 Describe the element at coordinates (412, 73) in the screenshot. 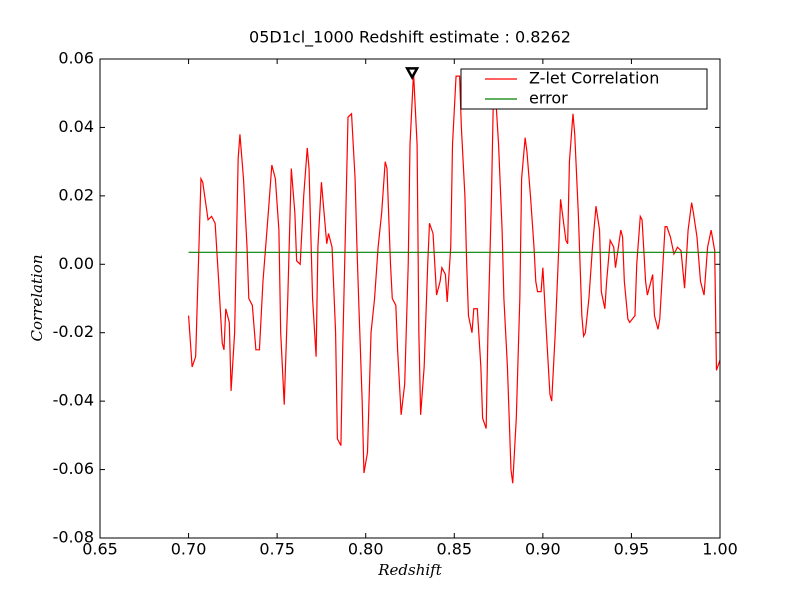

I see `peak-marker` at that location.